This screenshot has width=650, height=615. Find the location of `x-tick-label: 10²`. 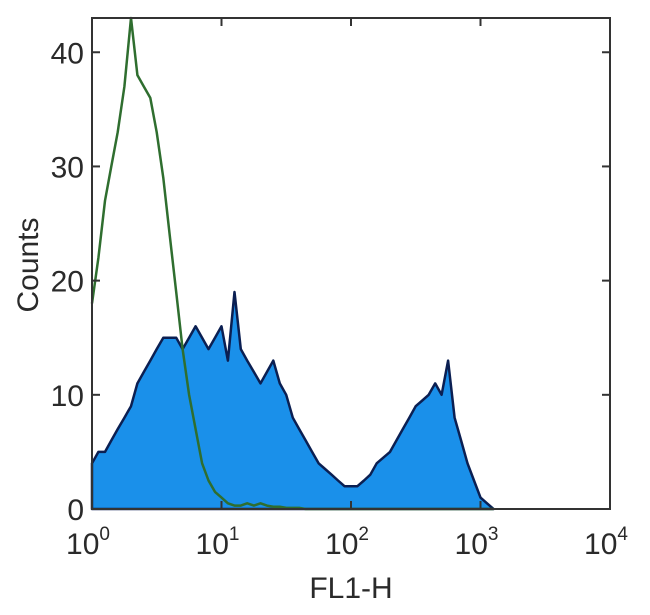

x-tick-label: 10² is located at coordinates (347, 542).